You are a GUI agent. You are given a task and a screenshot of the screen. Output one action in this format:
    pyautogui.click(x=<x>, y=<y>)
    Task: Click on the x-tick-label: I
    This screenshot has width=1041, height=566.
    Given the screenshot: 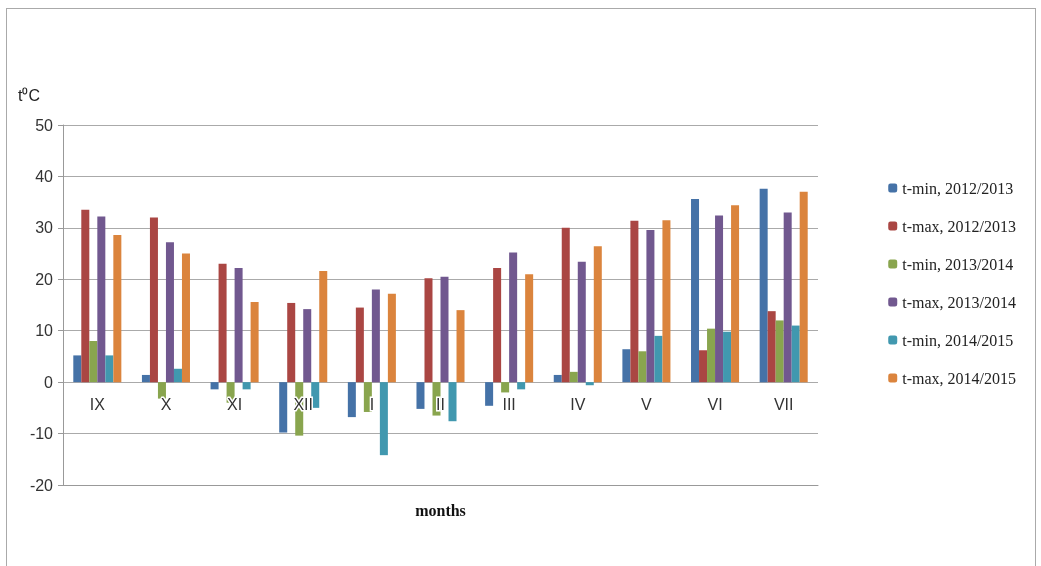 What is the action you would take?
    pyautogui.click(x=372, y=404)
    